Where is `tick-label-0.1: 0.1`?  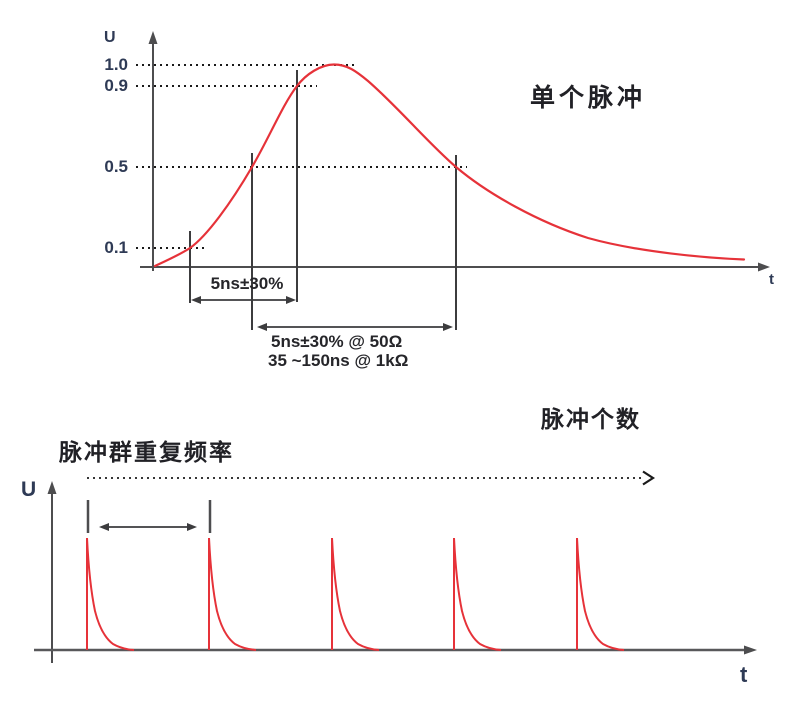
tick-label-0.1: 0.1 is located at coordinates (116, 247).